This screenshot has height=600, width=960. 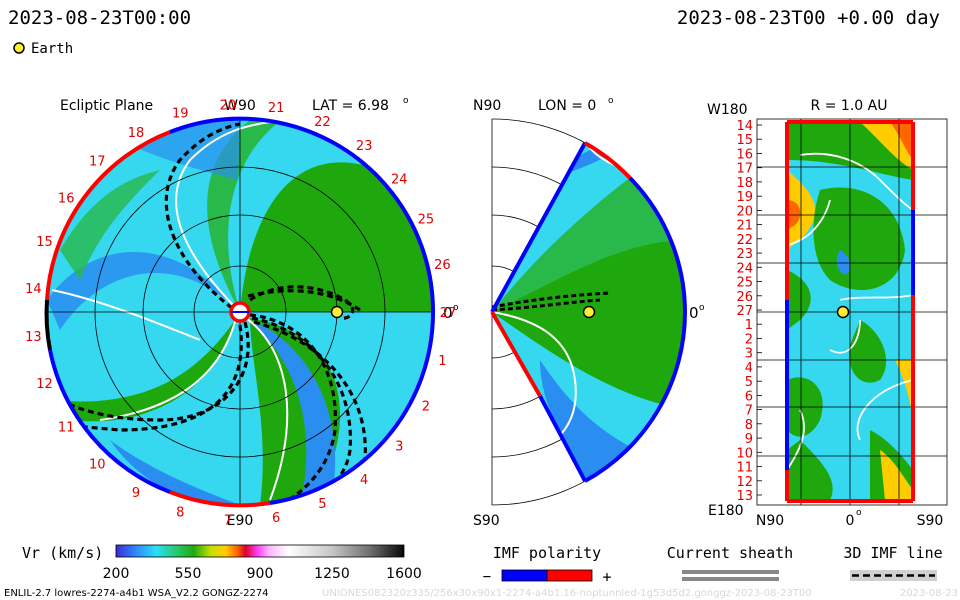 I want to click on radial-carrington-label: 14, so click(x=744, y=126).